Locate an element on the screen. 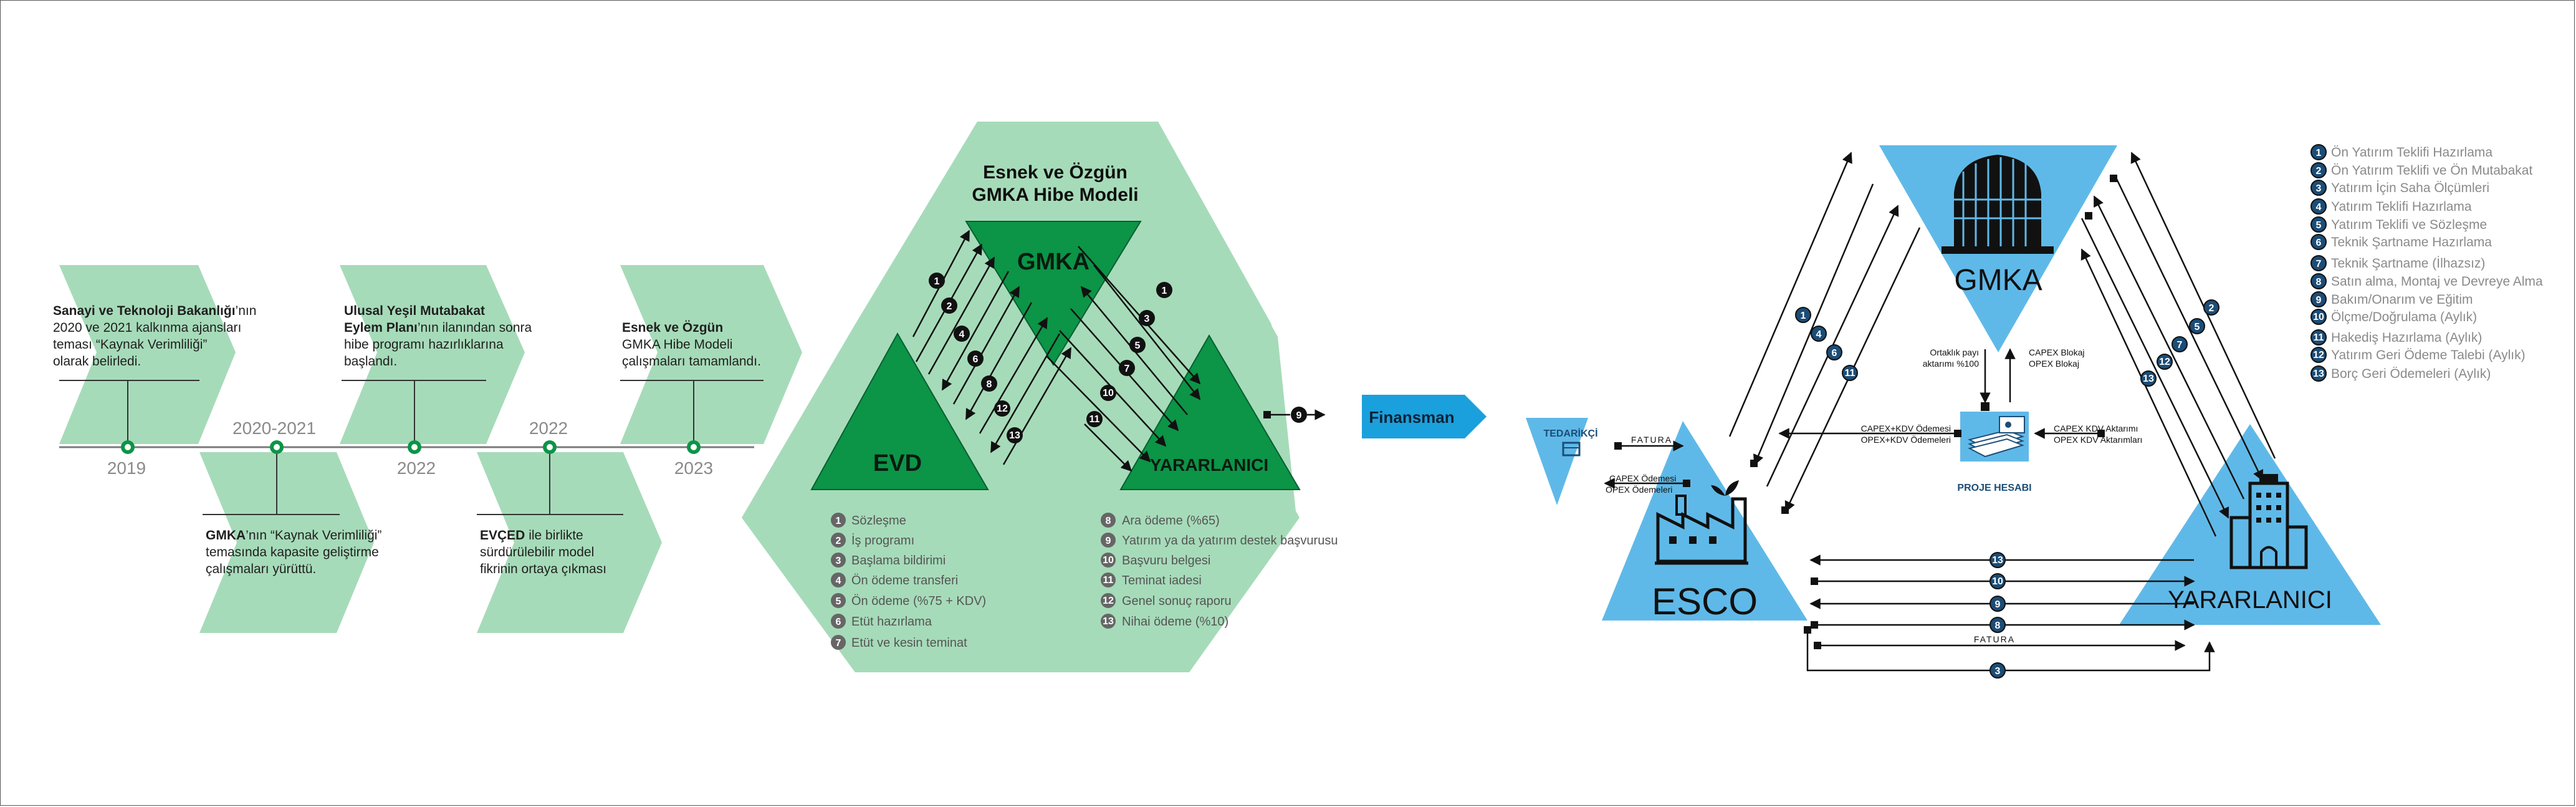 This screenshot has width=2576, height=807. entry-line: ’nın ilanından sonra is located at coordinates (475, 328).